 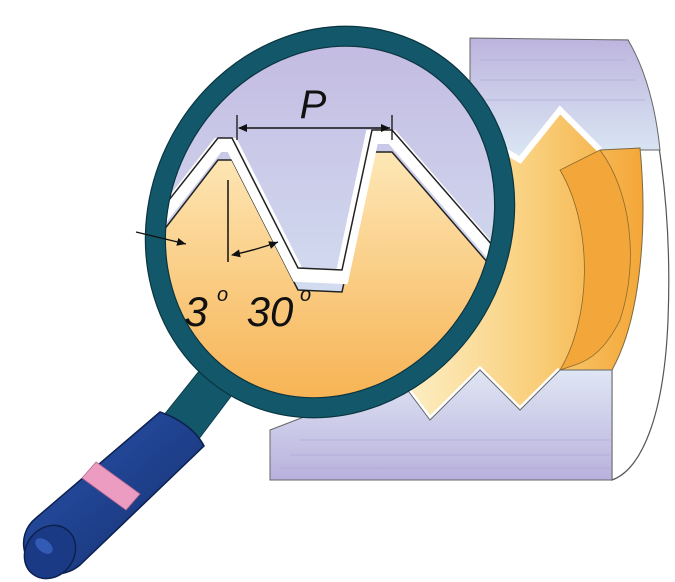 What do you see at coordinates (255, 249) in the screenshot?
I see `angle-30-arc` at bounding box center [255, 249].